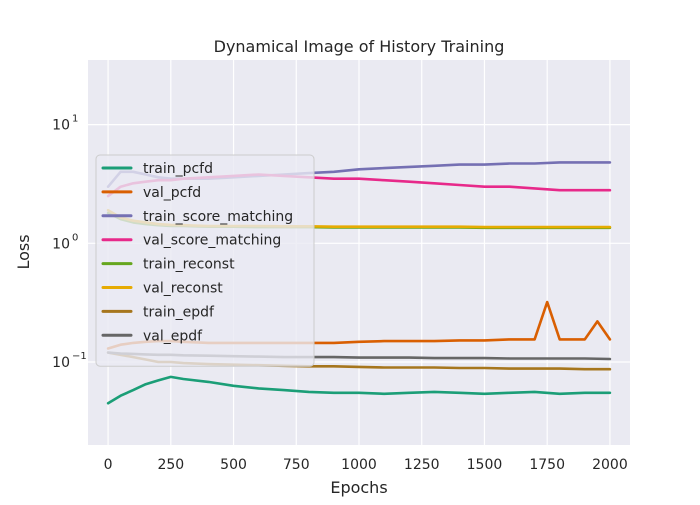 The height and width of the screenshot is (505, 700). I want to click on x-tick-label: 0, so click(108, 465).